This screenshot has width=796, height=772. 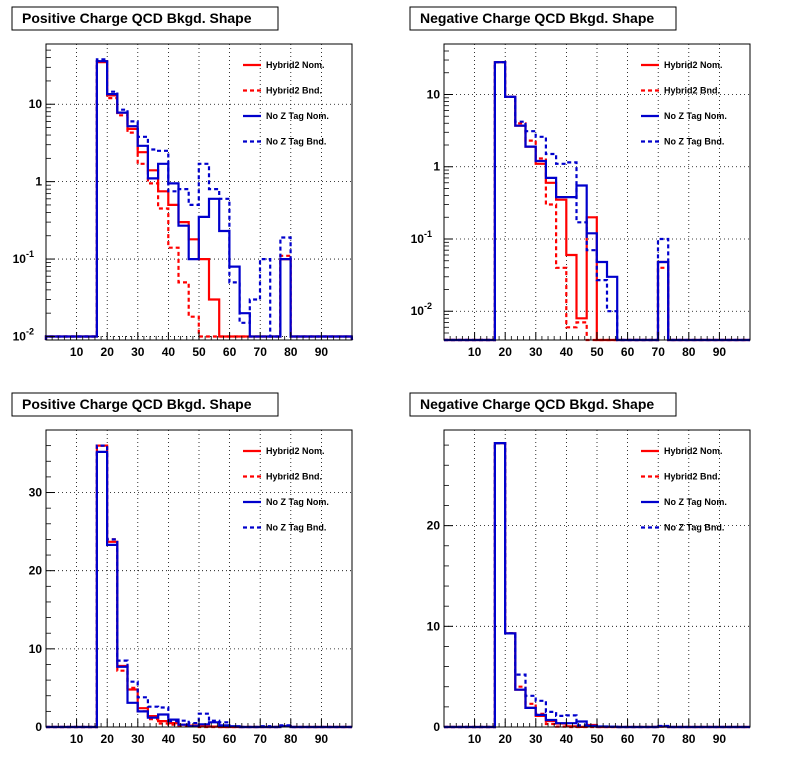 I want to click on series-line-no-z-tag-nom-, so click(x=199, y=200).